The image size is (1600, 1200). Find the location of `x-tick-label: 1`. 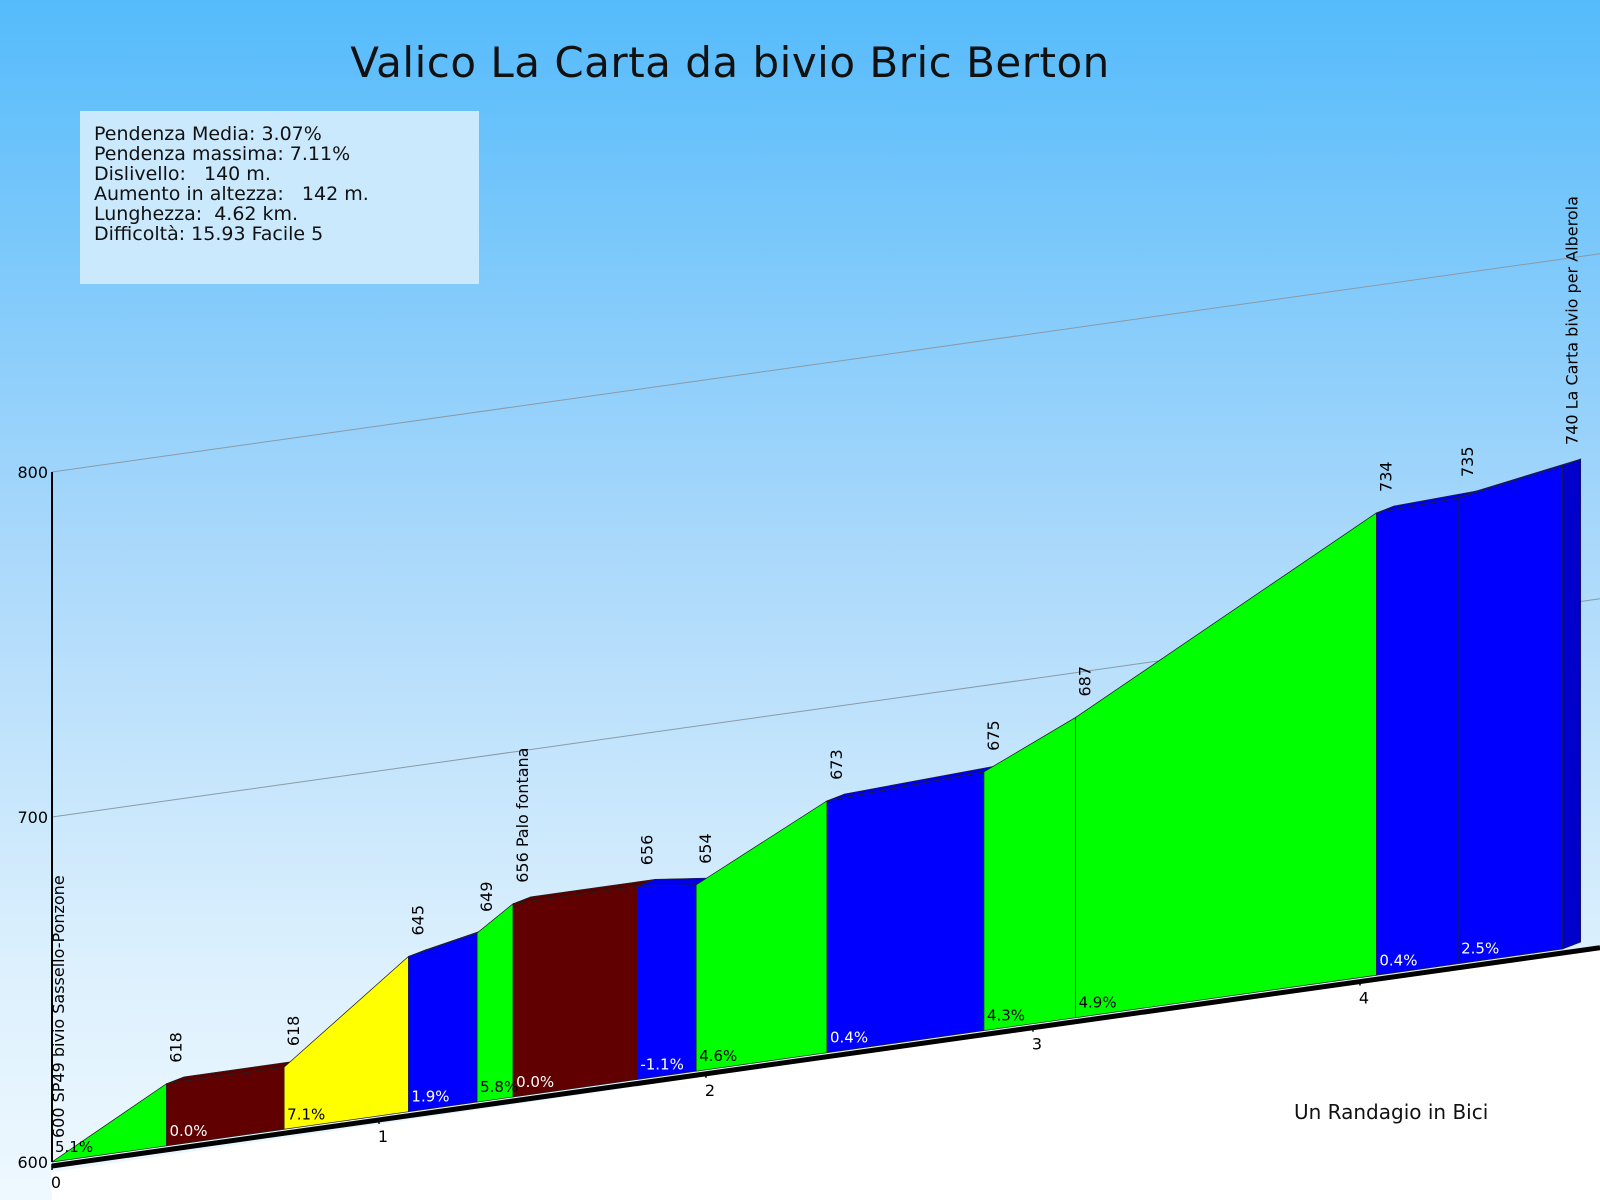

x-tick-label: 1 is located at coordinates (383, 1136).